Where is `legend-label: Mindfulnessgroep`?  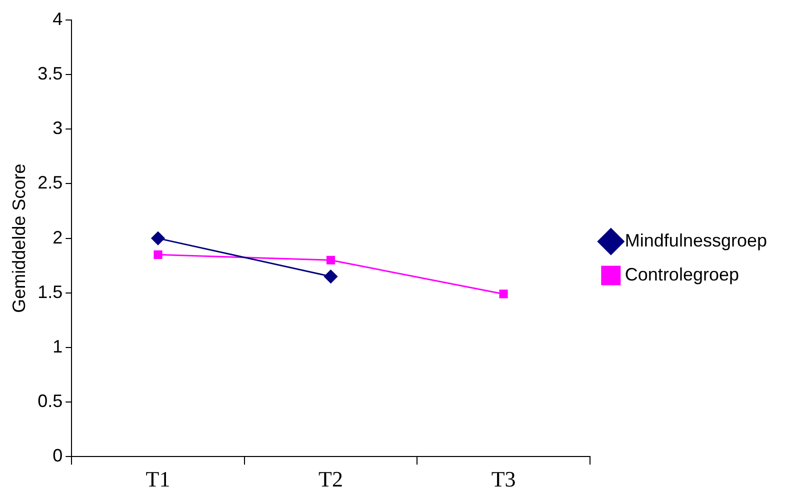 legend-label: Mindfulnessgroep is located at coordinates (696, 240).